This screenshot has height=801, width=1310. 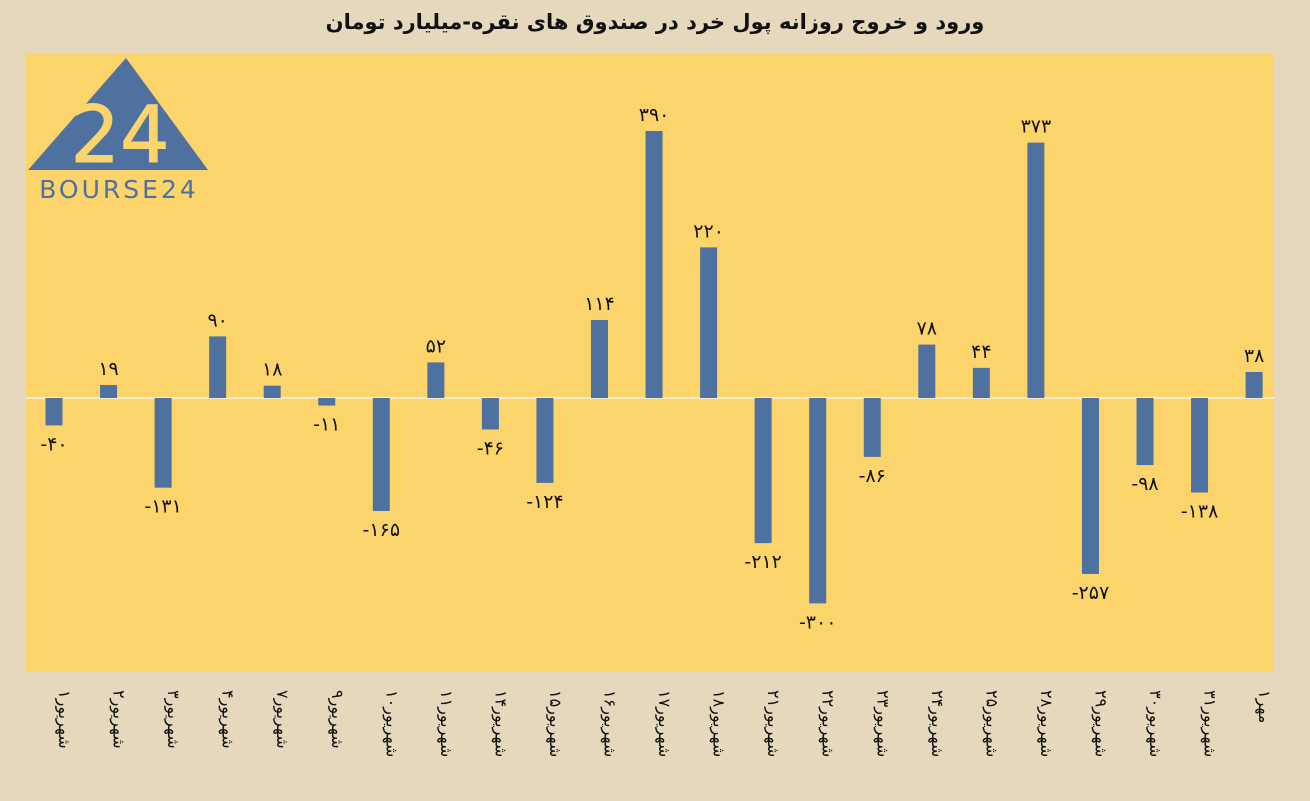 What do you see at coordinates (162, 507) in the screenshot?
I see `data-label: -۱۳۱` at bounding box center [162, 507].